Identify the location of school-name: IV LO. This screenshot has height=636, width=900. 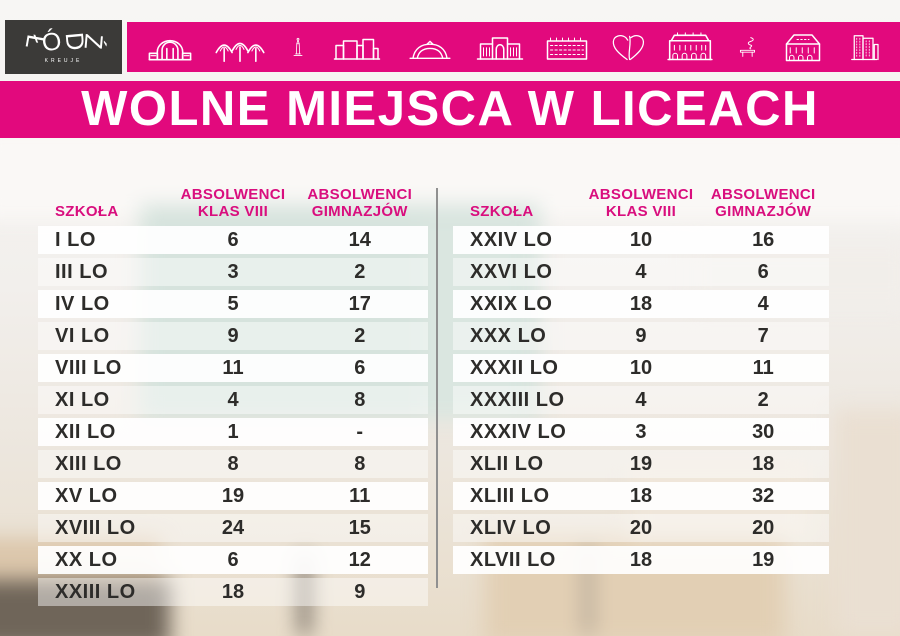
(82, 303).